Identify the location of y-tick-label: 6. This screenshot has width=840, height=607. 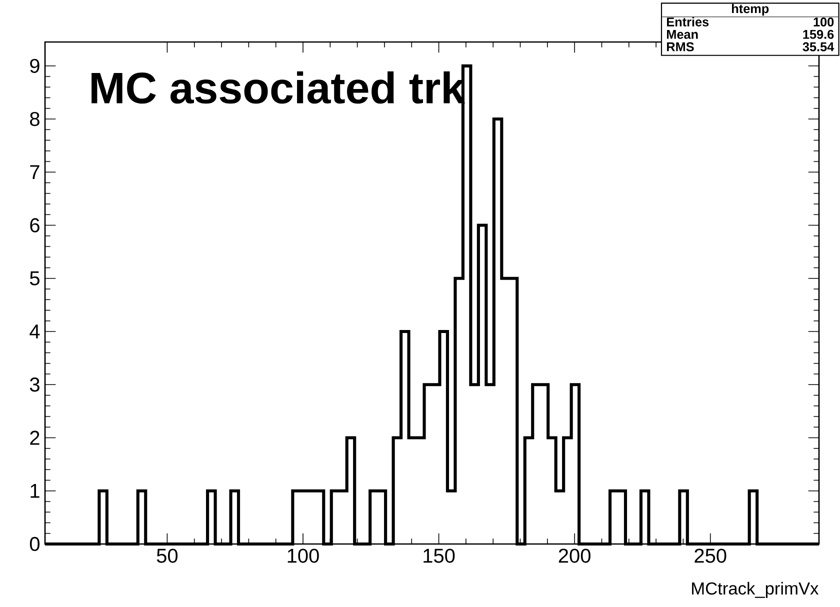
(35, 225).